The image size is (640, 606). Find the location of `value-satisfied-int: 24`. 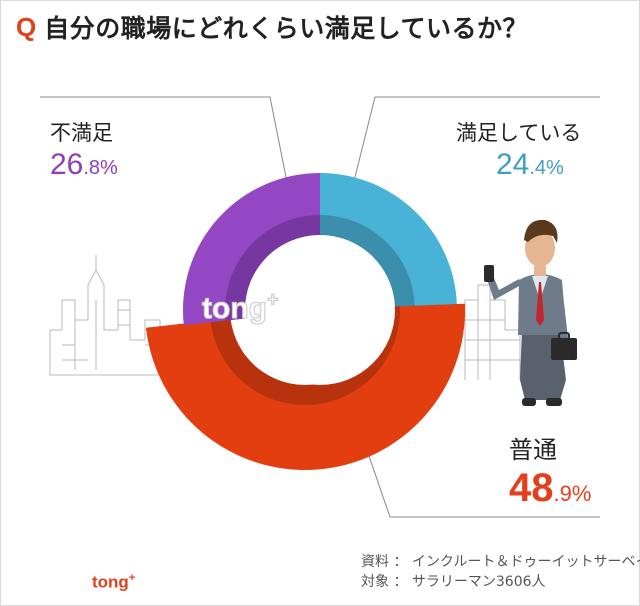

value-satisfied-int: 24 is located at coordinates (513, 164).